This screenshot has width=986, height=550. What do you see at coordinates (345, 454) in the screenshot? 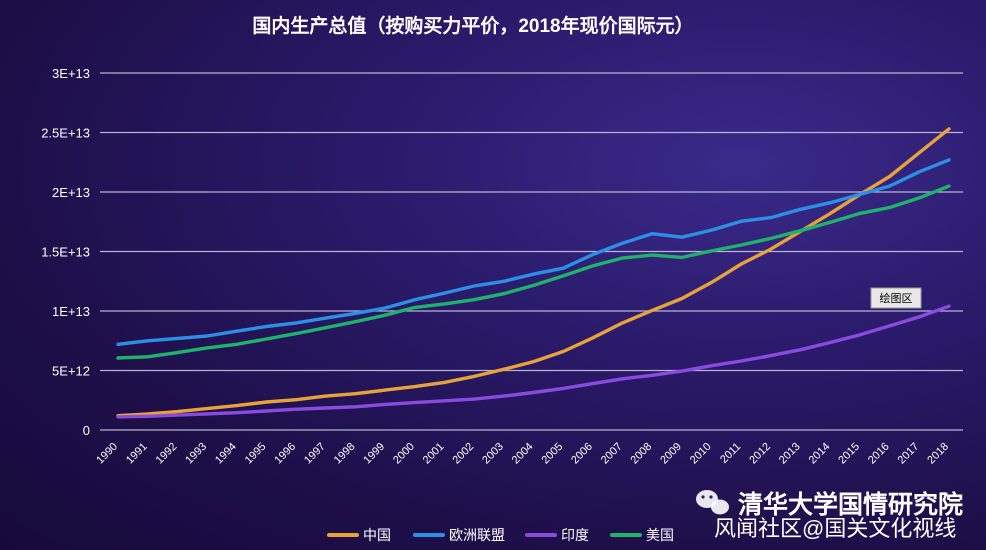
I see `x-tick-label: 1998` at bounding box center [345, 454].